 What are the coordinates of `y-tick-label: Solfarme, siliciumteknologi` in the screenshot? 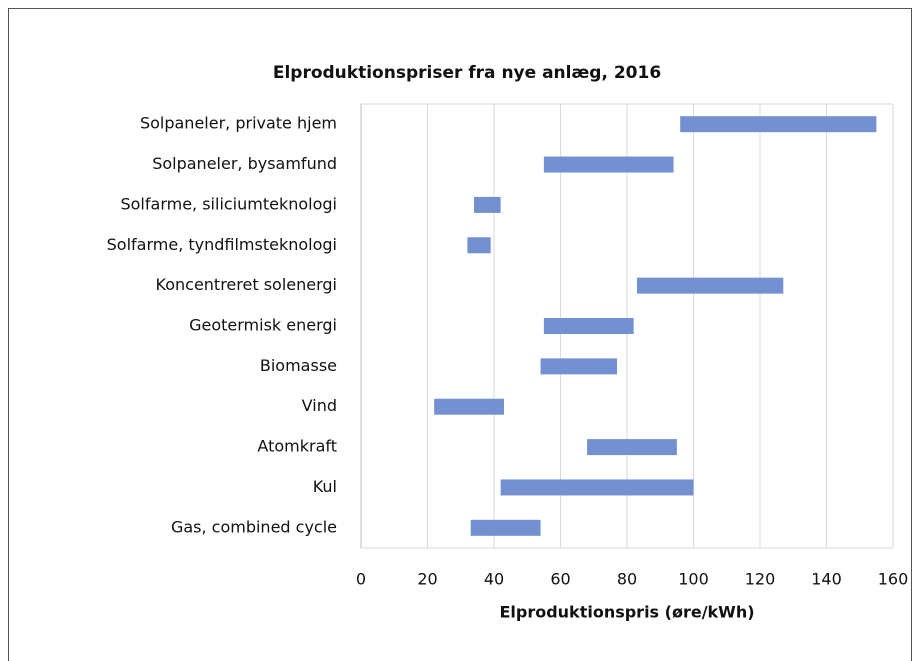 It's located at (228, 203).